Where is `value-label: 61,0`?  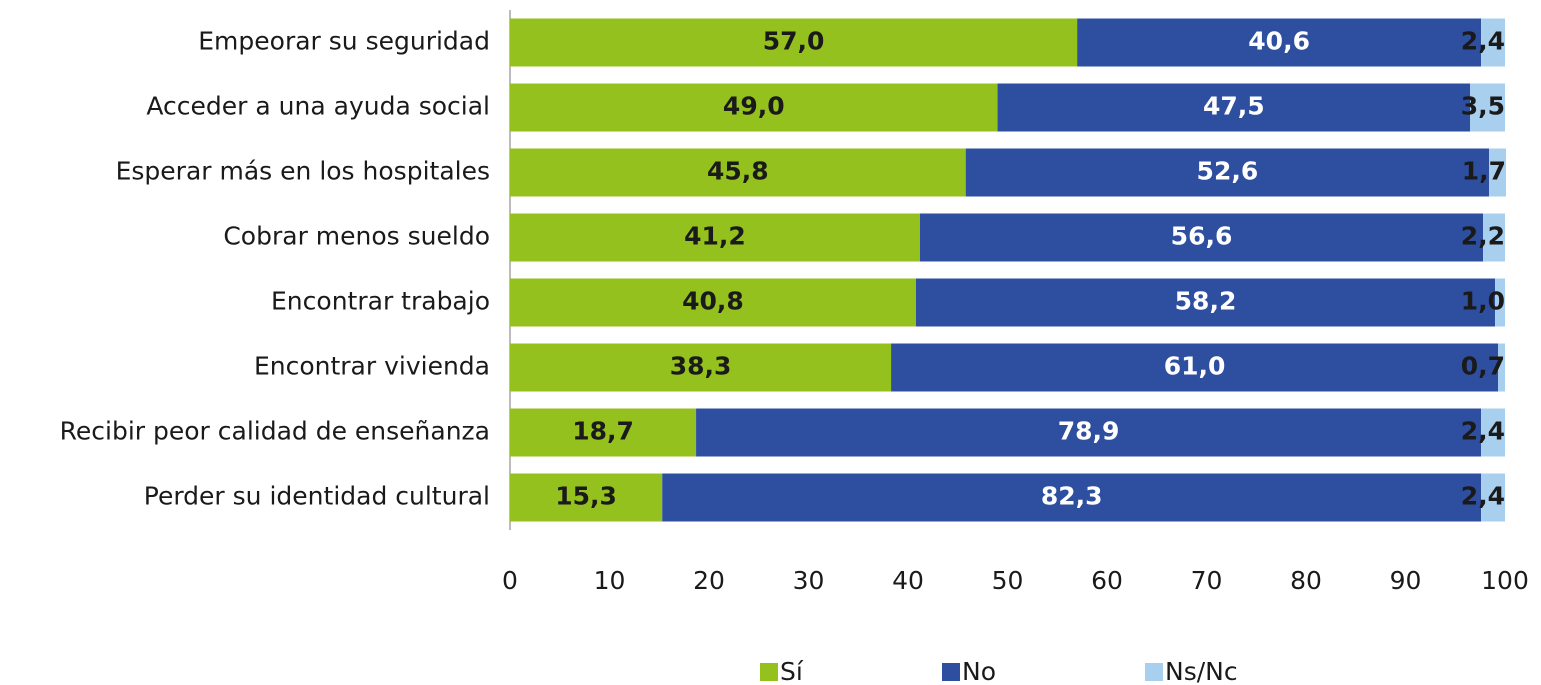
value-label: 61,0 is located at coordinates (1195, 366).